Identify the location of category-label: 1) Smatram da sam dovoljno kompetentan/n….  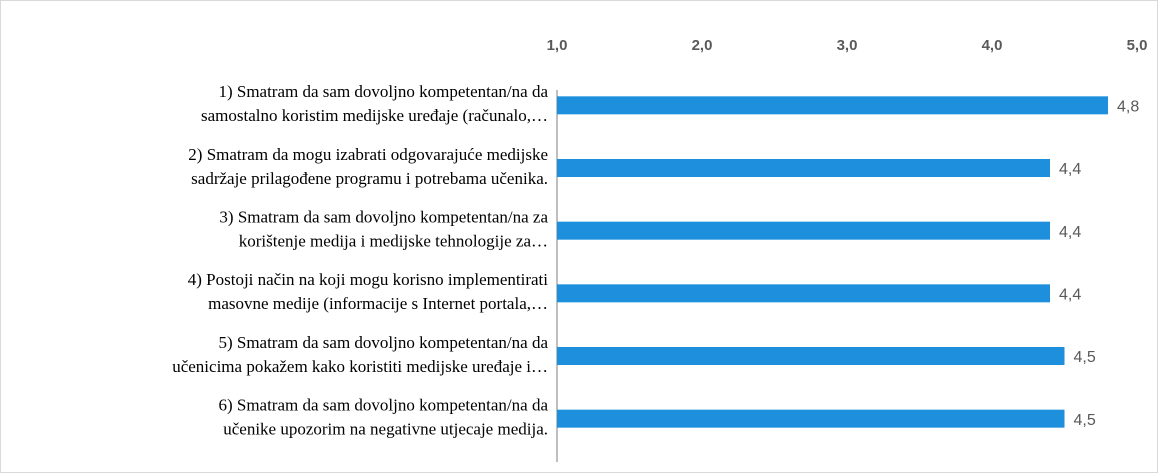
(383, 91).